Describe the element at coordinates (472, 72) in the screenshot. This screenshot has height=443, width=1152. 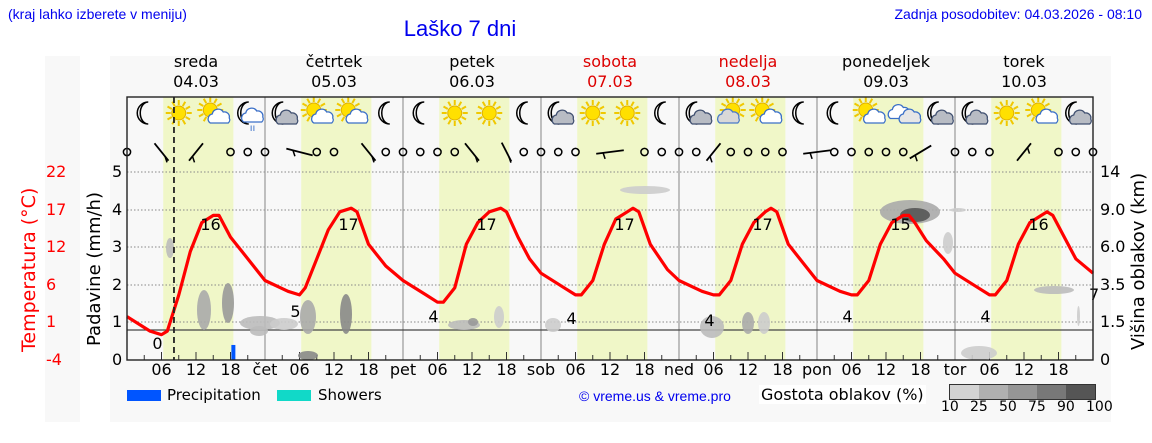
I see `day-heading: petek 06.03` at that location.